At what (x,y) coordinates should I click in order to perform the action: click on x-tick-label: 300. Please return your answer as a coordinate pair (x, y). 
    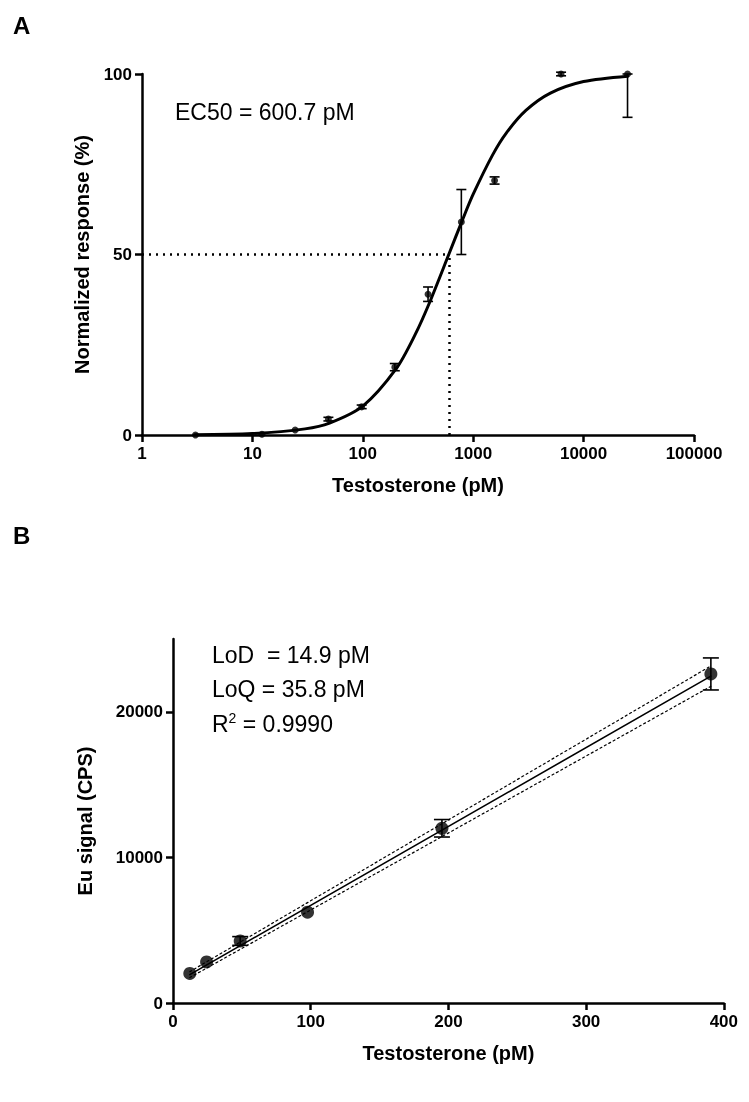
    Looking at the image, I should click on (586, 1021).